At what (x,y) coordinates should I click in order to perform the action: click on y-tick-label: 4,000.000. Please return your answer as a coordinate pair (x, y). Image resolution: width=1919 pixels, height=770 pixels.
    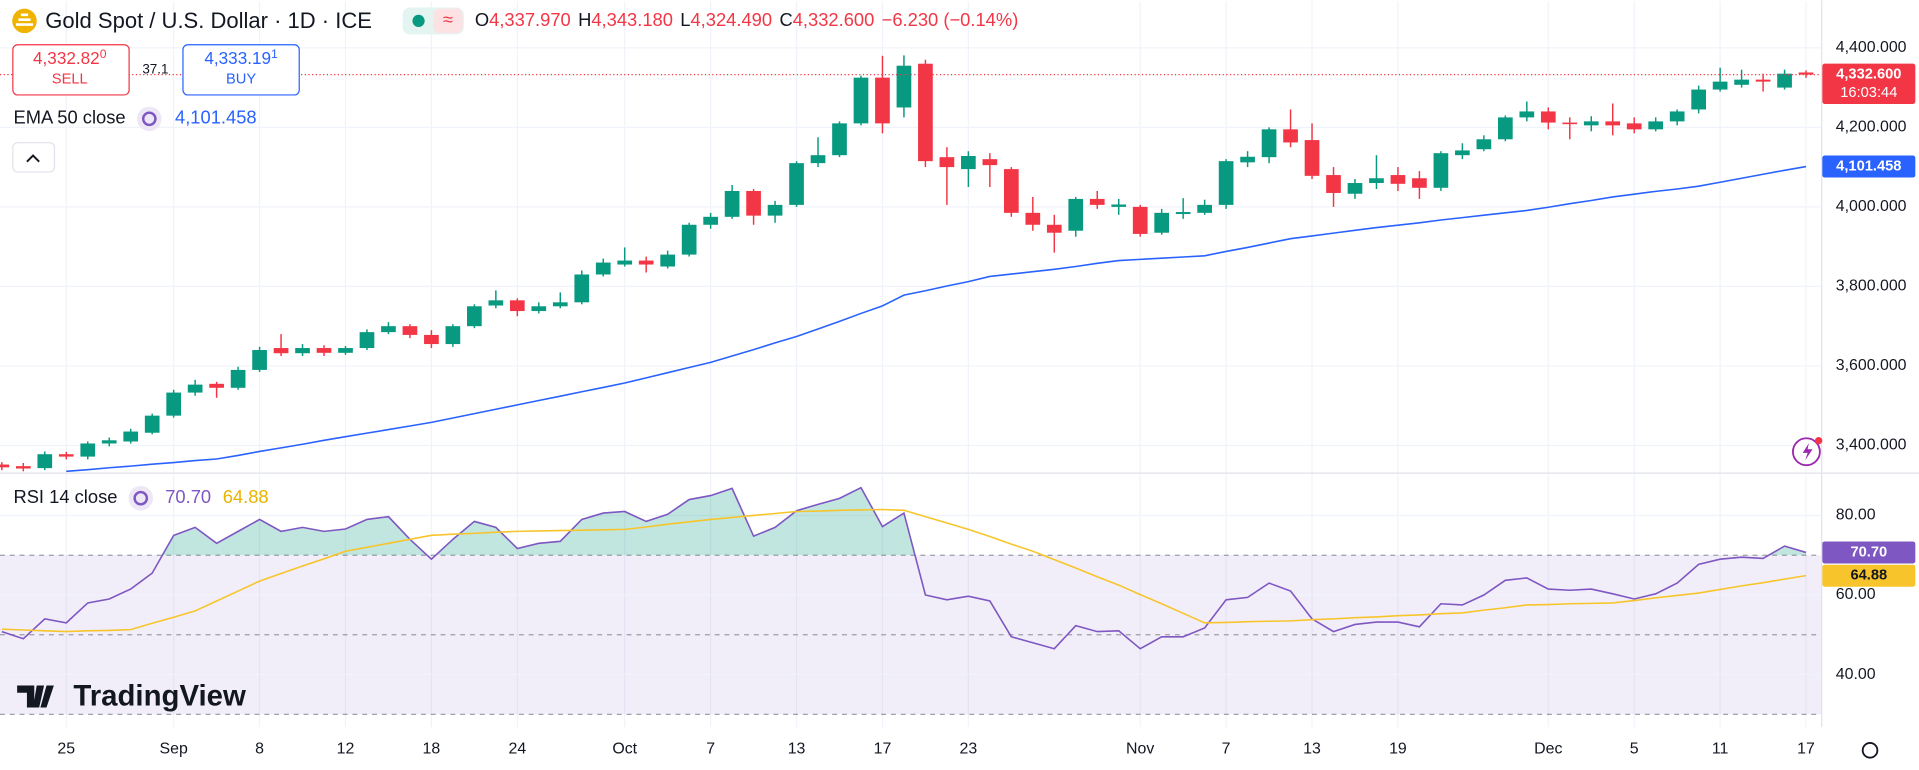
    Looking at the image, I should click on (1871, 206).